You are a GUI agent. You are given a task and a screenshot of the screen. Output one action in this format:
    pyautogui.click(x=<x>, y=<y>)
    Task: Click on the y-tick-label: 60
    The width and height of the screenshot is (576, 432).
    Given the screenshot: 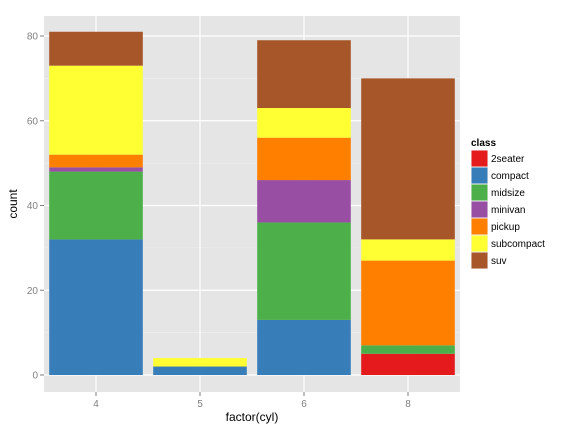 What is the action you would take?
    pyautogui.click(x=33, y=121)
    